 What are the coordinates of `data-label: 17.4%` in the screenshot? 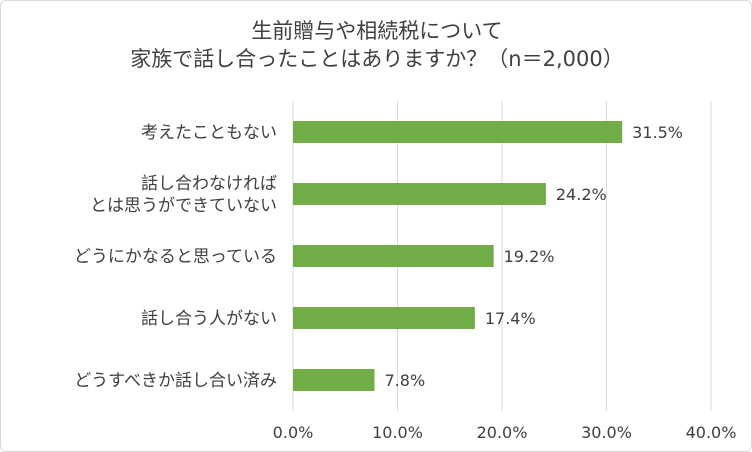 It's located at (510, 318).